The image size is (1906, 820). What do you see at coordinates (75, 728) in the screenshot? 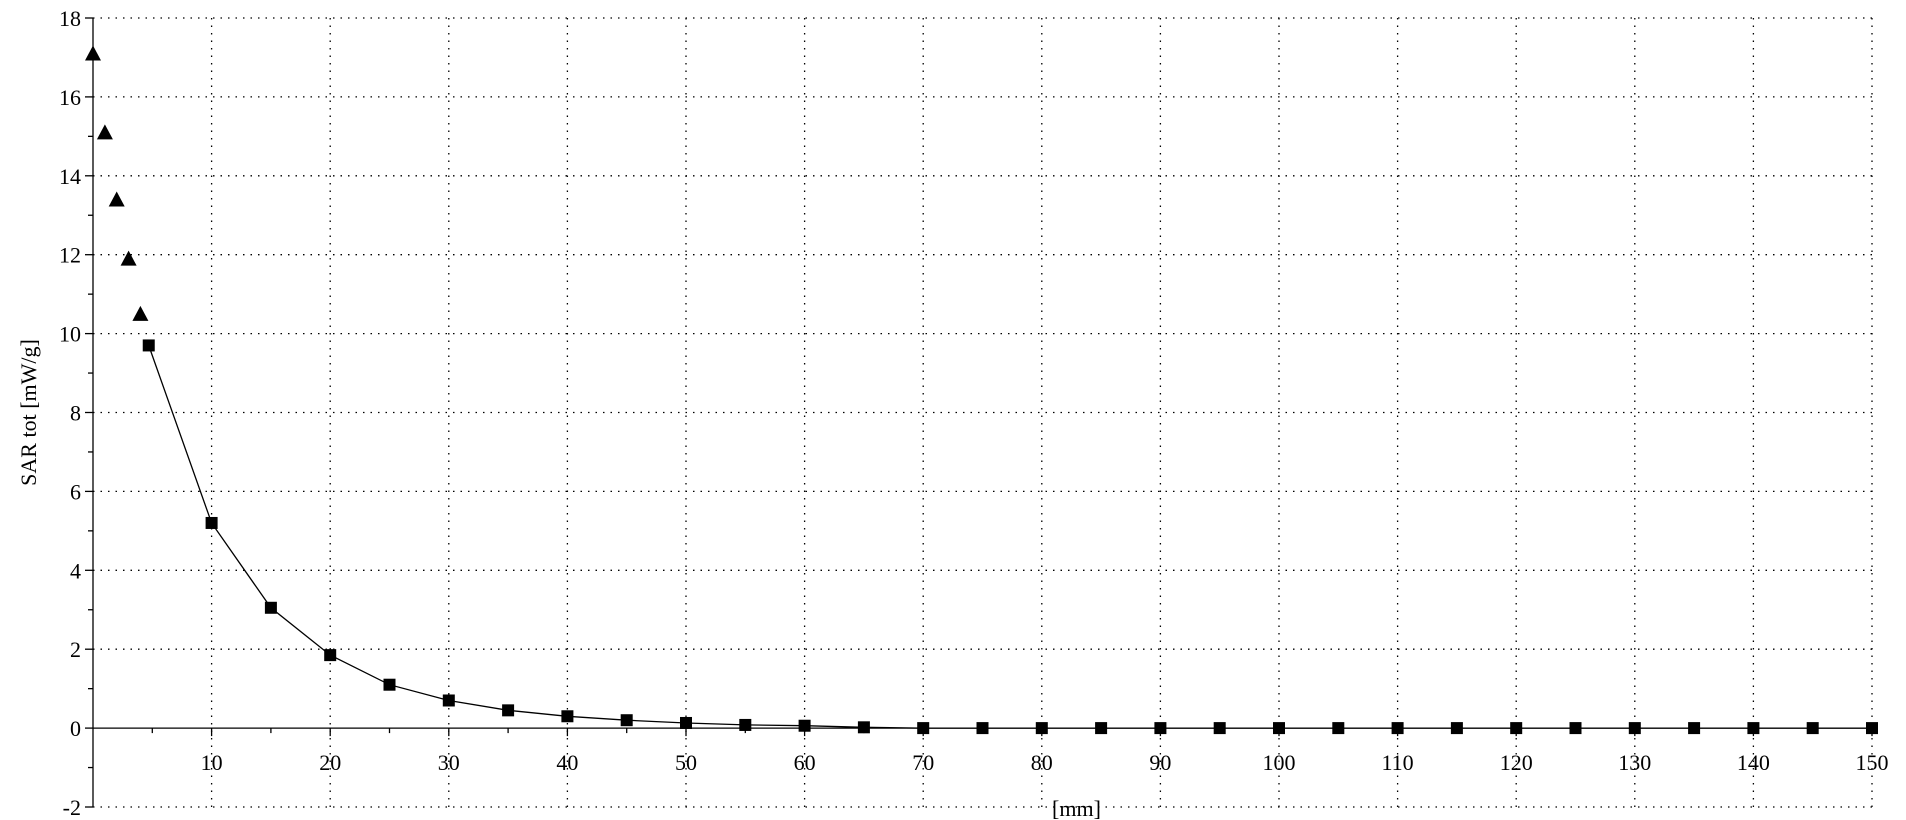
I see `y-tick-label: 0` at bounding box center [75, 728].